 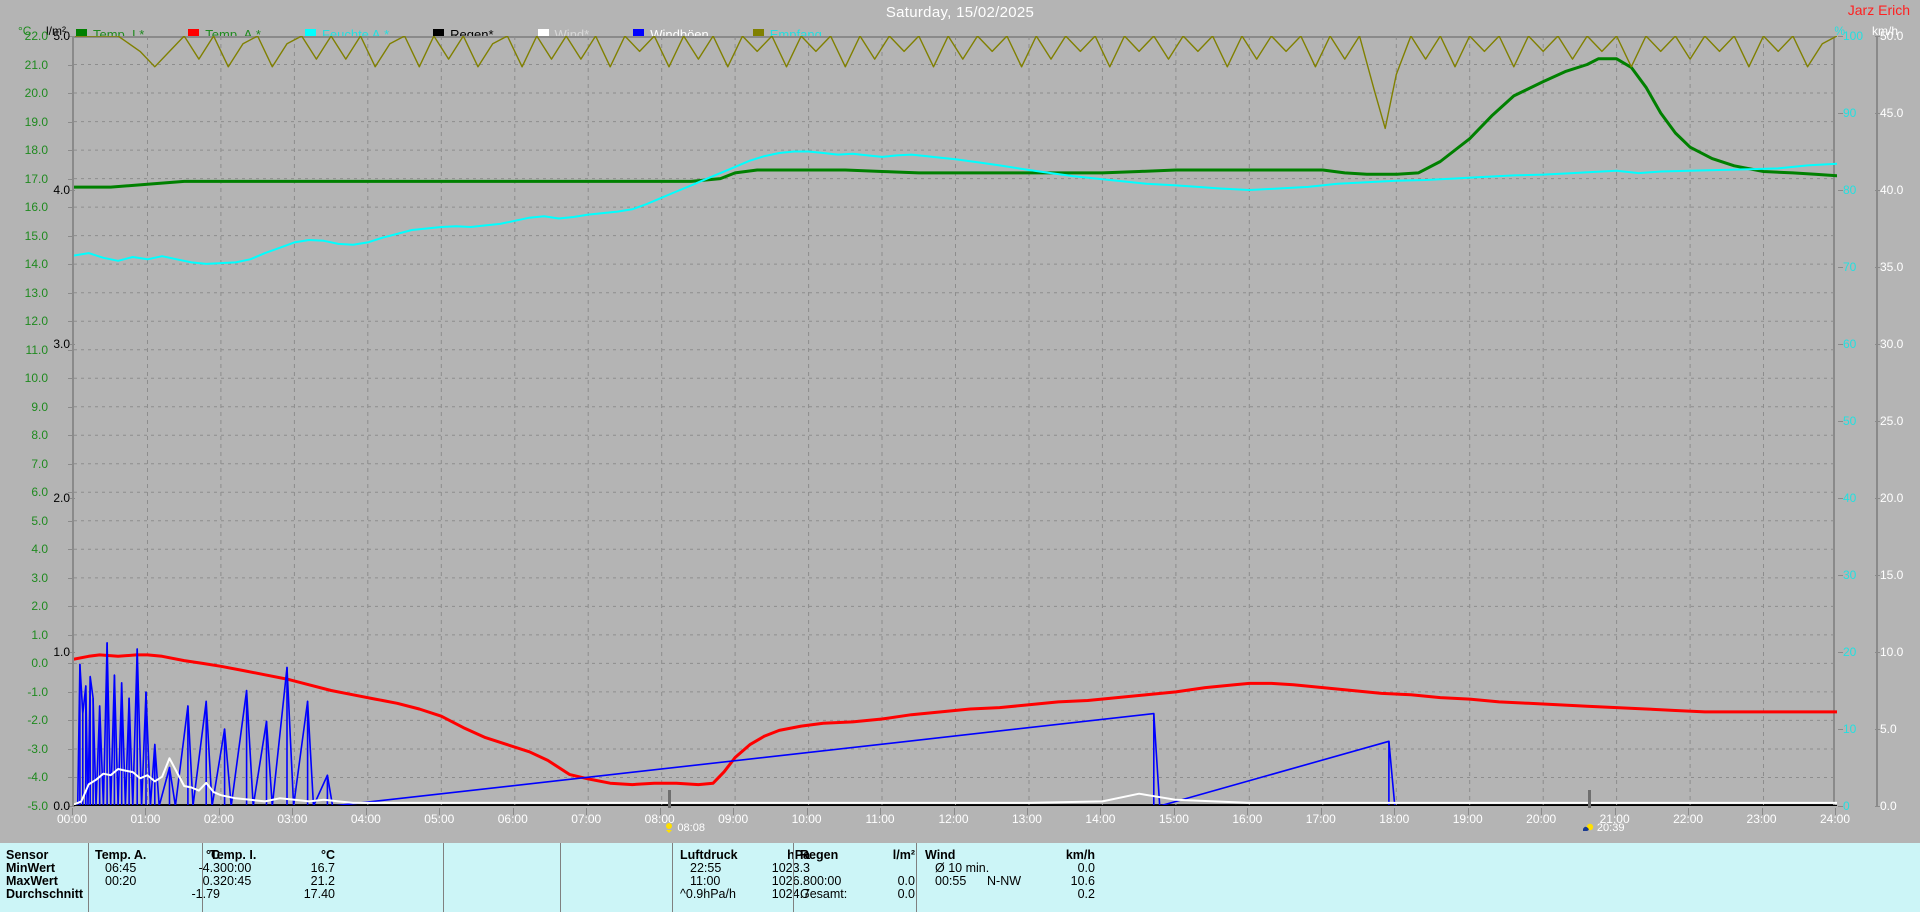 I want to click on tick-rain-3: 3.0, so click(x=61, y=344).